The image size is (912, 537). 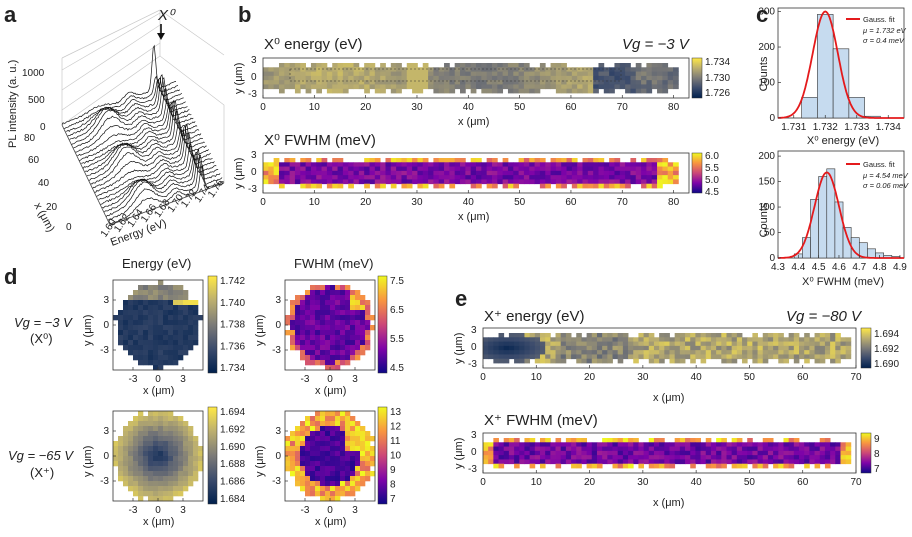 What do you see at coordinates (232, 464) in the screenshot?
I see `d-cbar_e2-tick-3: 1.688` at bounding box center [232, 464].